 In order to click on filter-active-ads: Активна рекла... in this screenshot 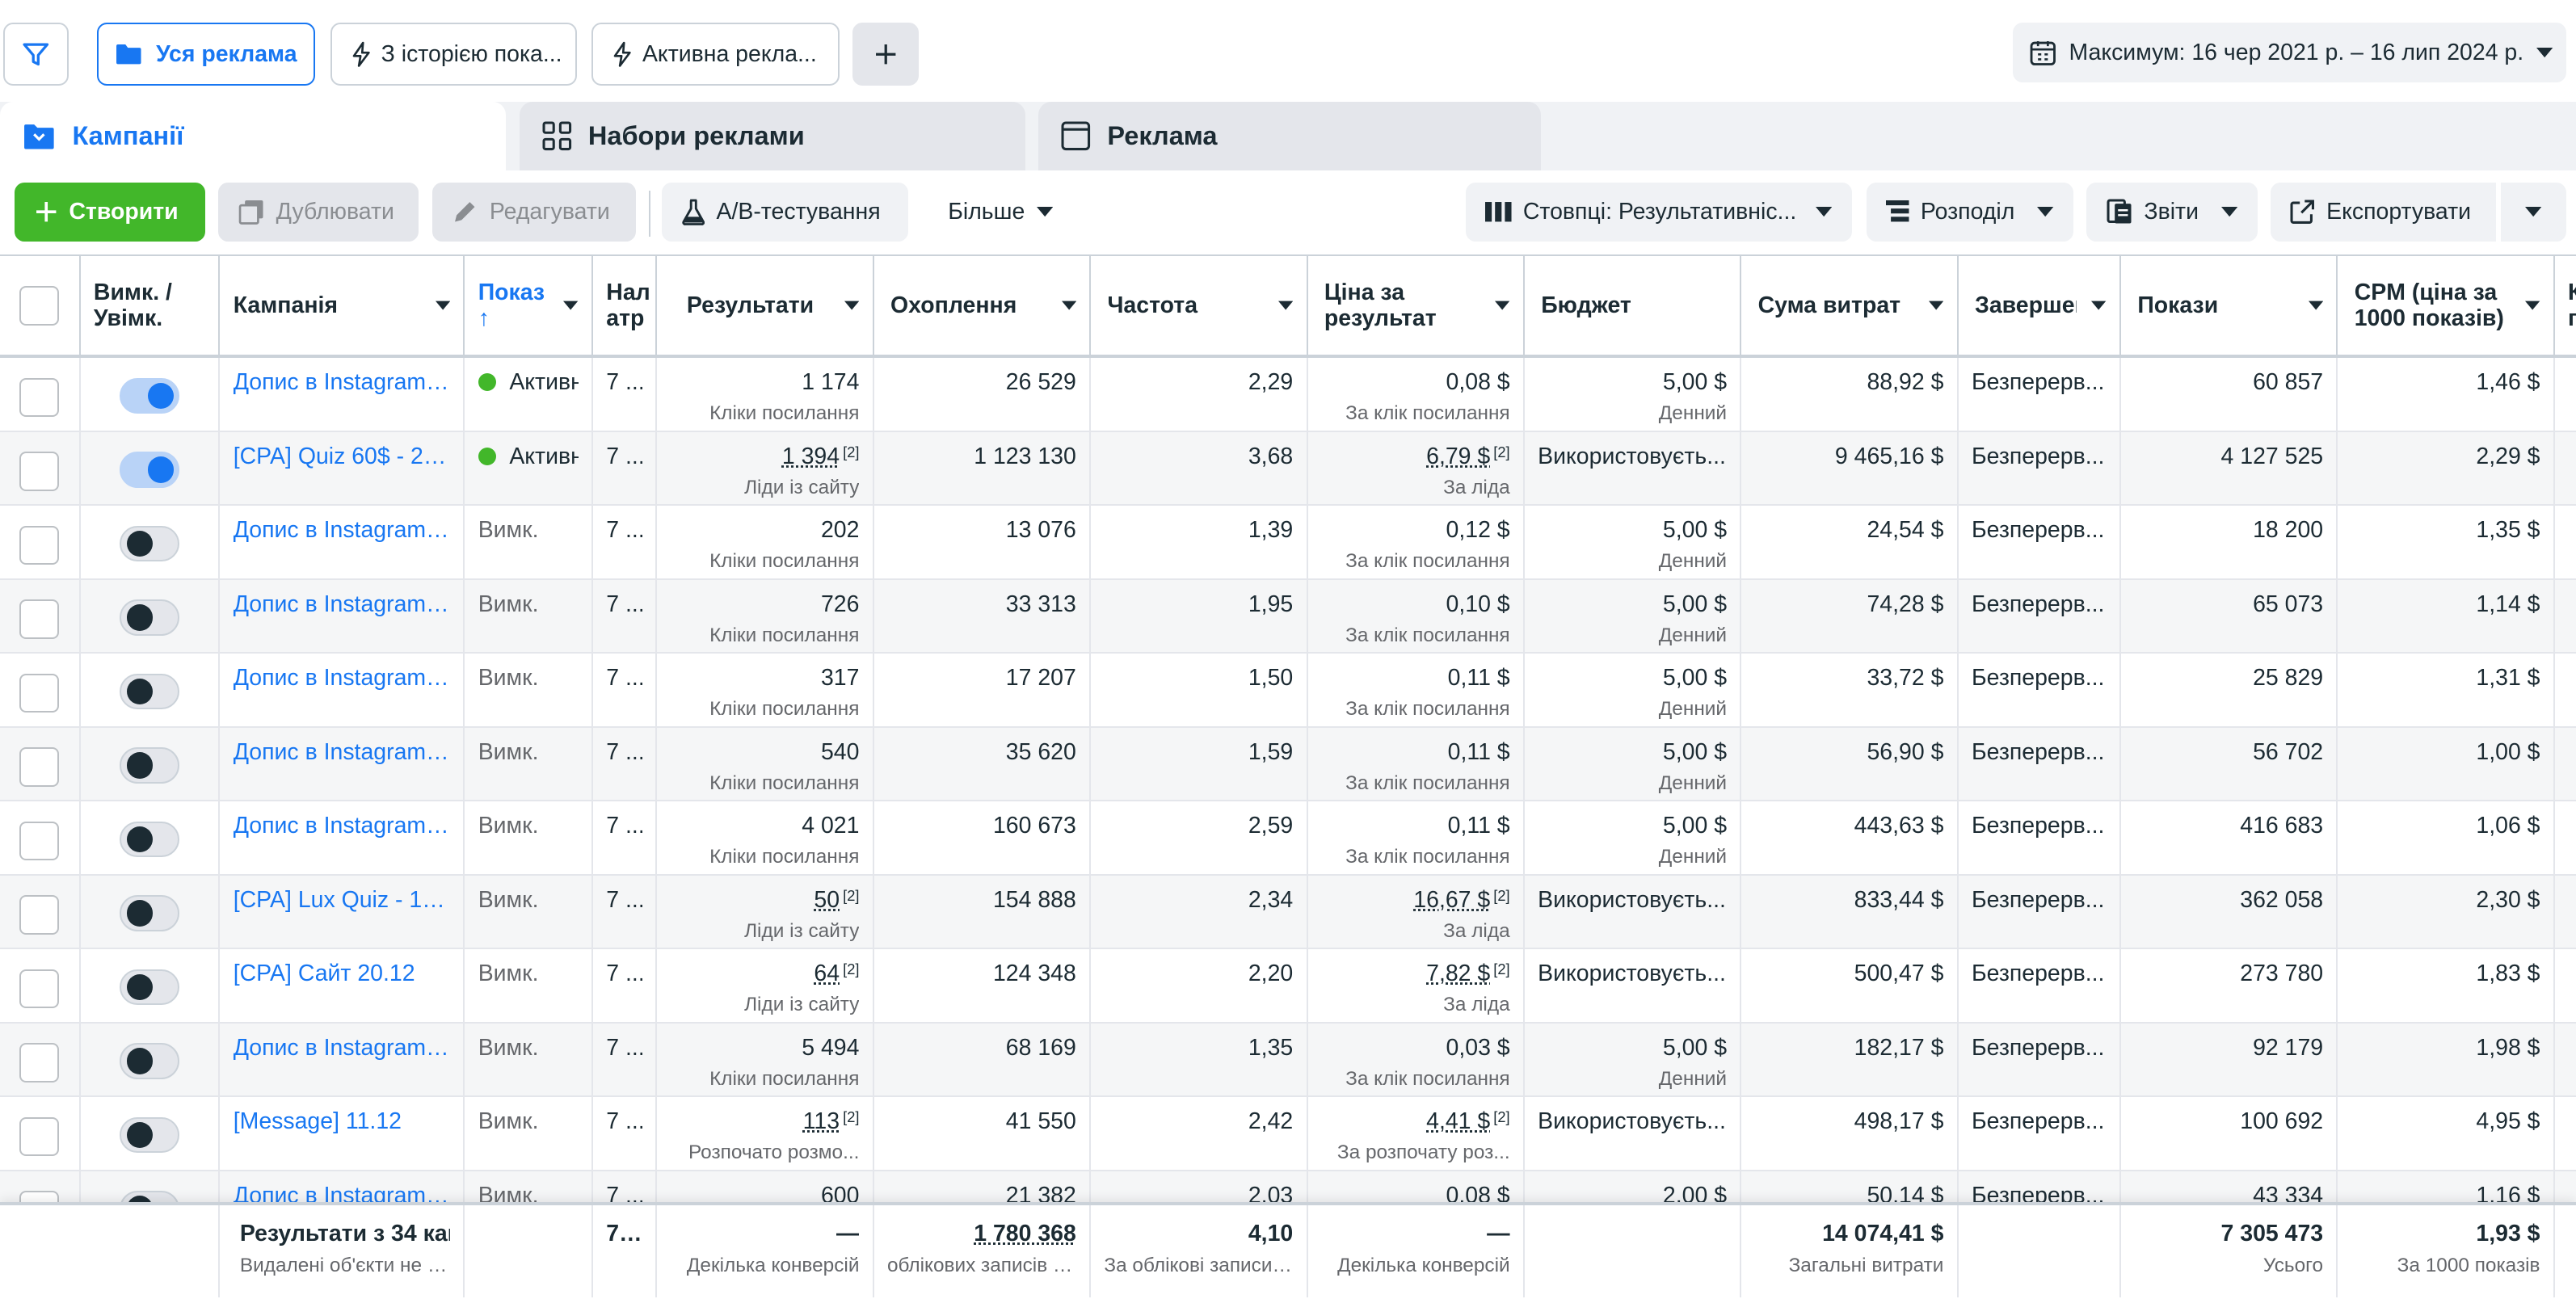, I will do `click(715, 55)`.